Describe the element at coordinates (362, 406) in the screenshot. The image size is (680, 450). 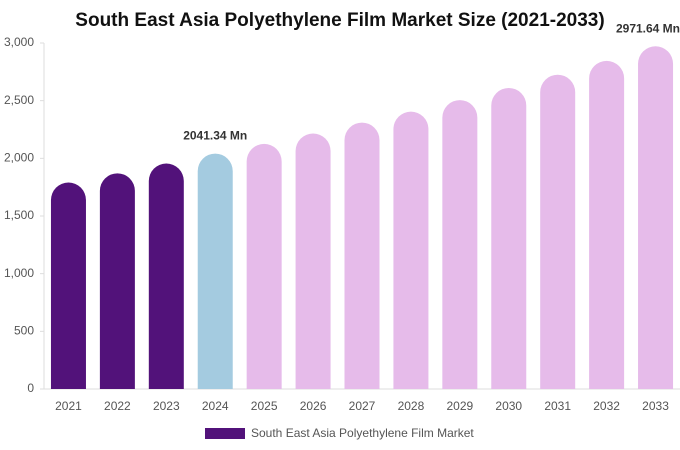
I see `x-tick-label: 2027` at that location.